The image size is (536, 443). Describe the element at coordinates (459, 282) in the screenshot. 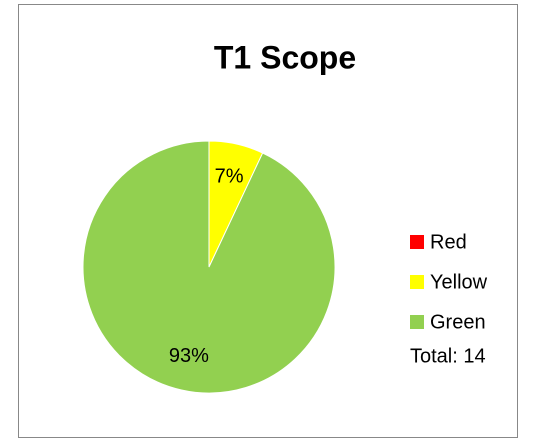

I see `legend-label: Yellow` at that location.